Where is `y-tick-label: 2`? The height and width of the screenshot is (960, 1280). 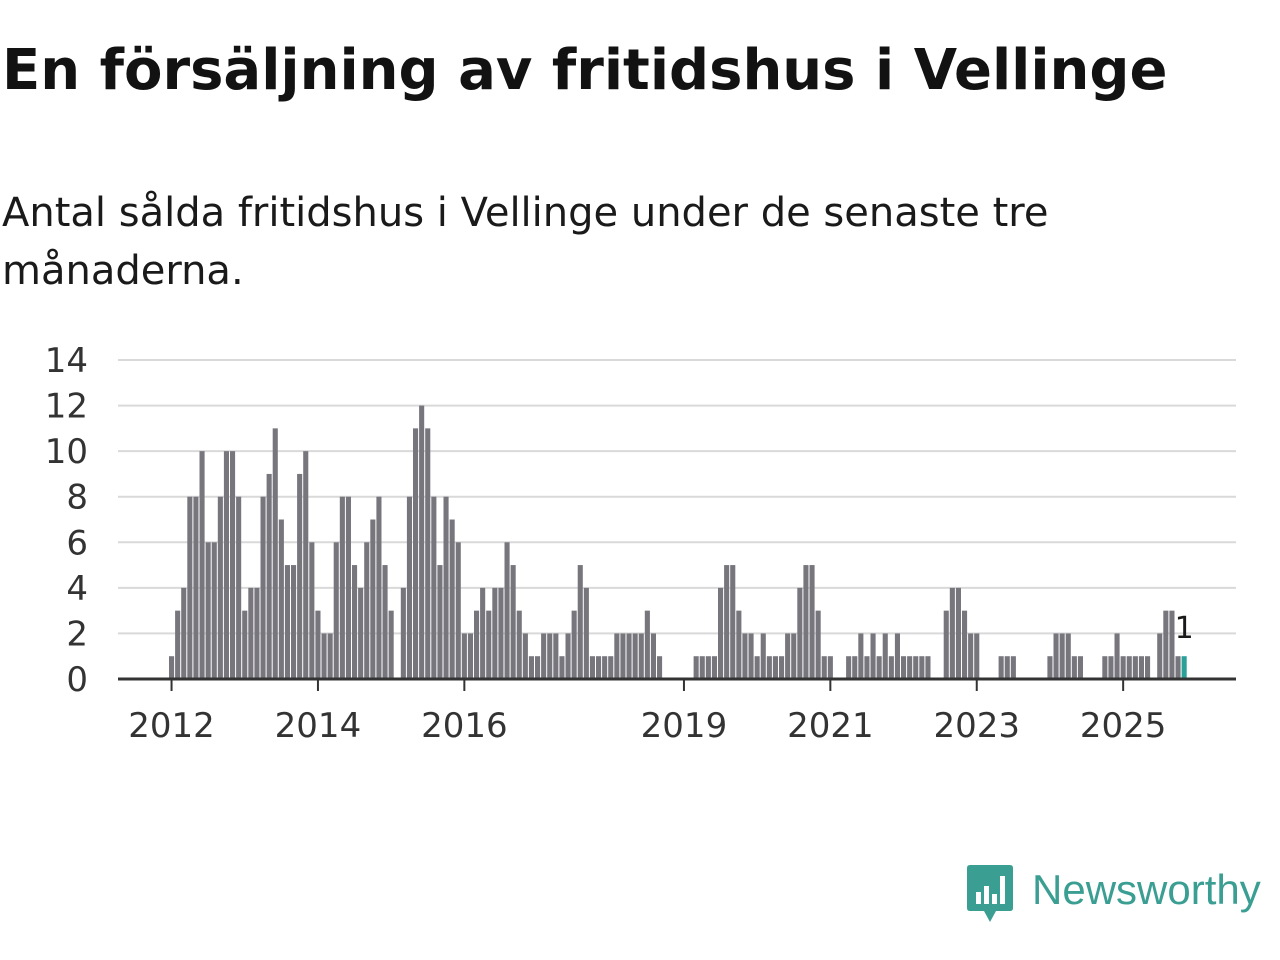 y-tick-label: 2 is located at coordinates (77, 634).